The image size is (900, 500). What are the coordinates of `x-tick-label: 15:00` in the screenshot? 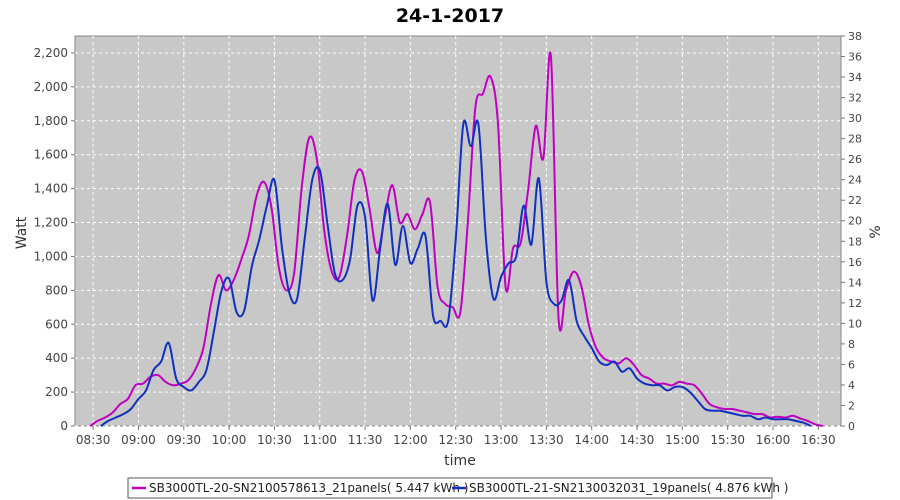 It's located at (682, 440).